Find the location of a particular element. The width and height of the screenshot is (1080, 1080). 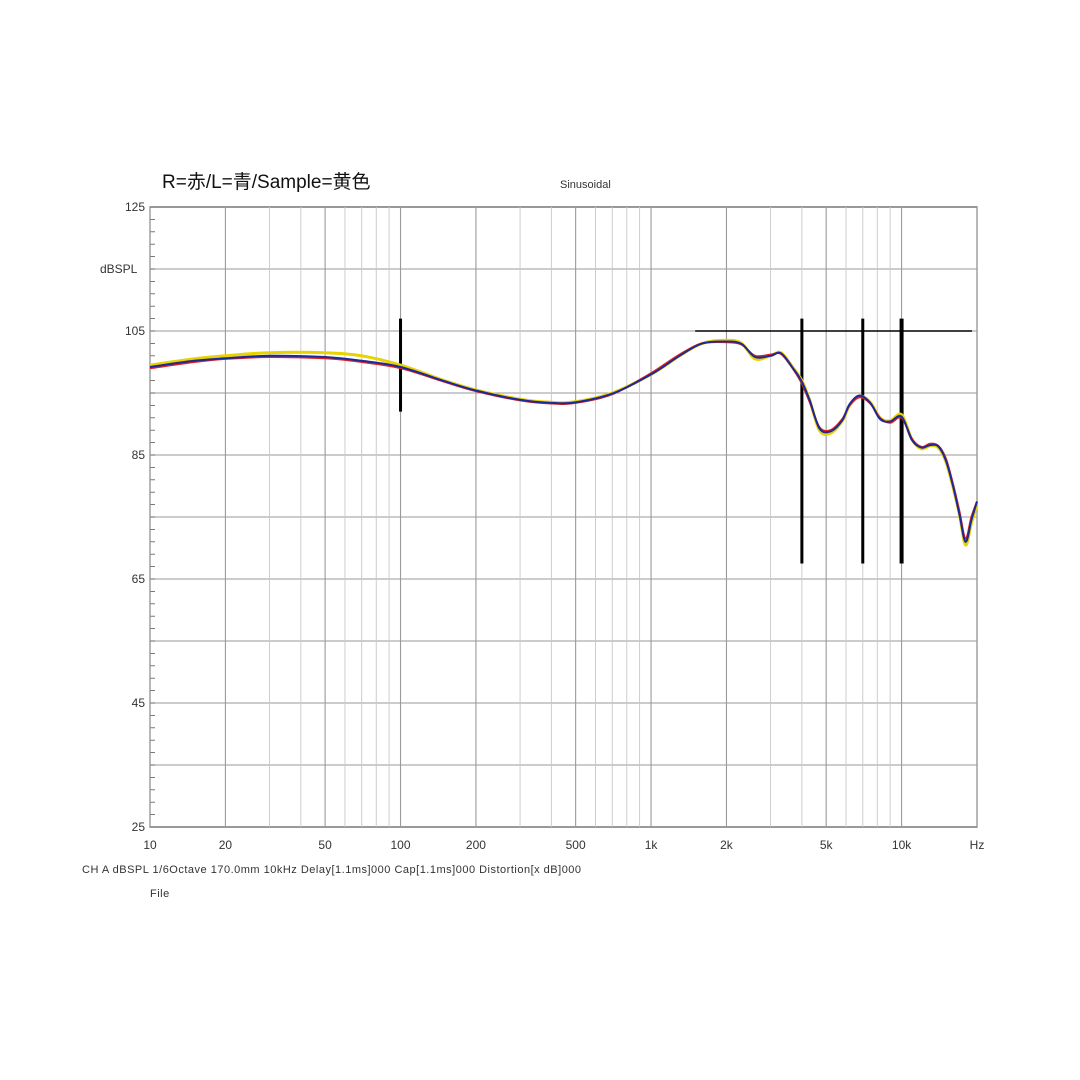

chart-title: R=赤/L=青/Sample=黄色 is located at coordinates (266, 182).